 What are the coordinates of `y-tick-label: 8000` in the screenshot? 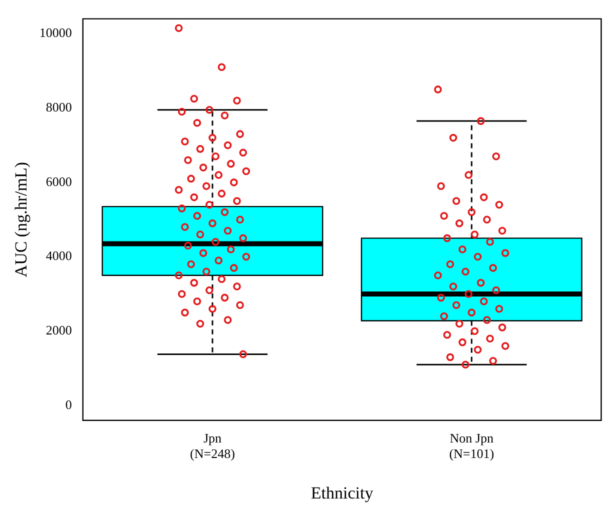 It's located at (59, 106).